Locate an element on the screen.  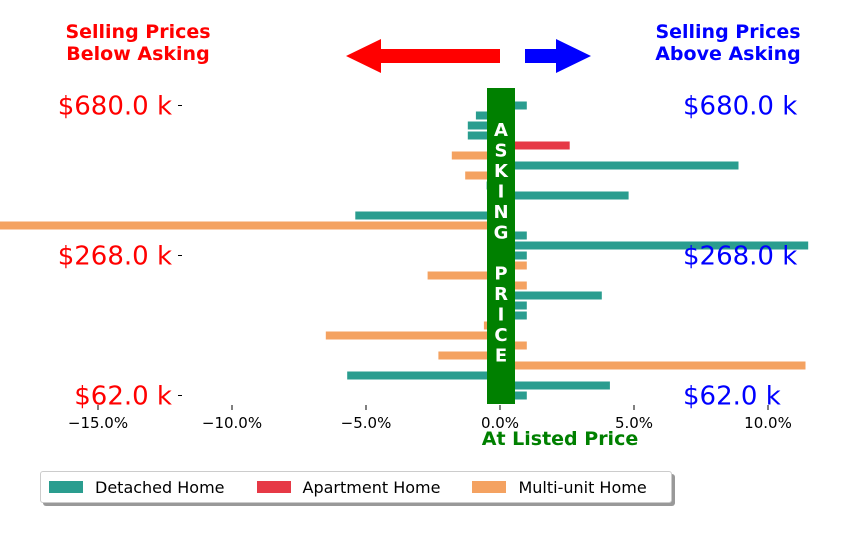
header-left-line-1: Selling Prices is located at coordinates (138, 32).